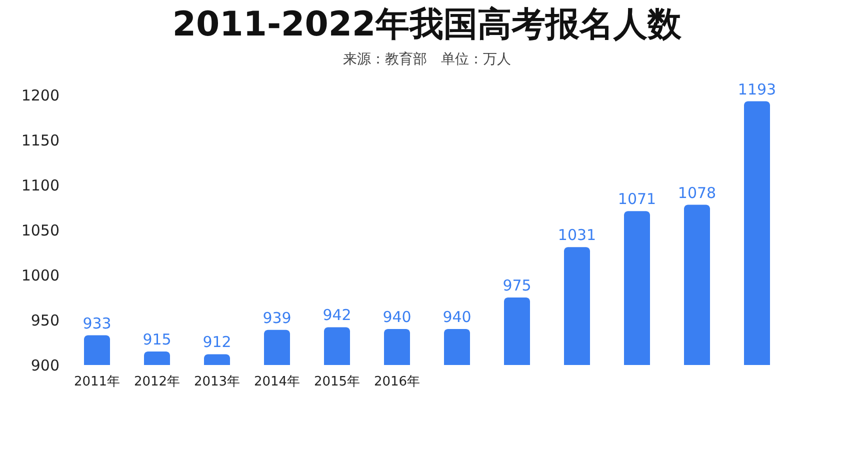  Describe the element at coordinates (757, 89) in the screenshot. I see `data-label: 1193` at that location.